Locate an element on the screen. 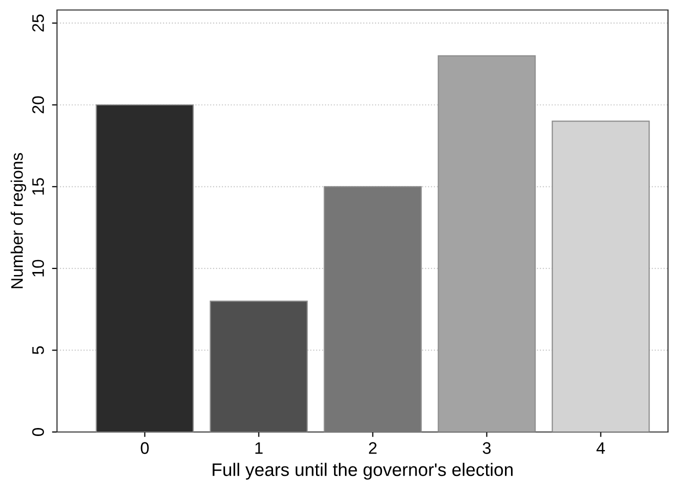  x-tick-label: 1 is located at coordinates (259, 448).